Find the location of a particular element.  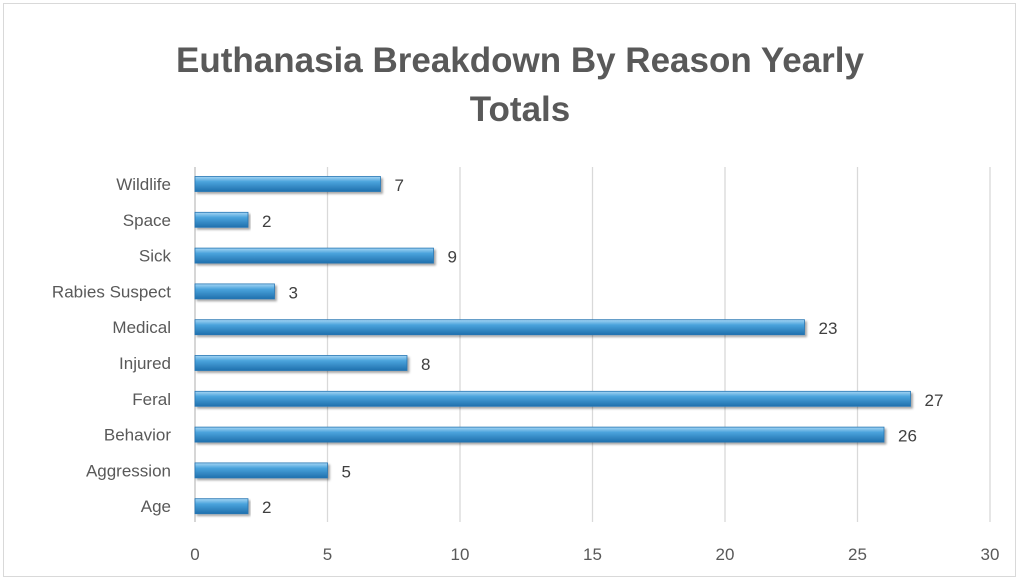

x-tick-label: 25 is located at coordinates (857, 554).